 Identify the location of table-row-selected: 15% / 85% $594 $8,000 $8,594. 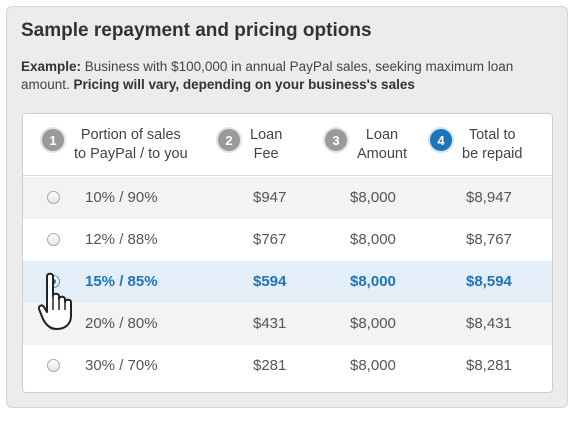
(287, 282).